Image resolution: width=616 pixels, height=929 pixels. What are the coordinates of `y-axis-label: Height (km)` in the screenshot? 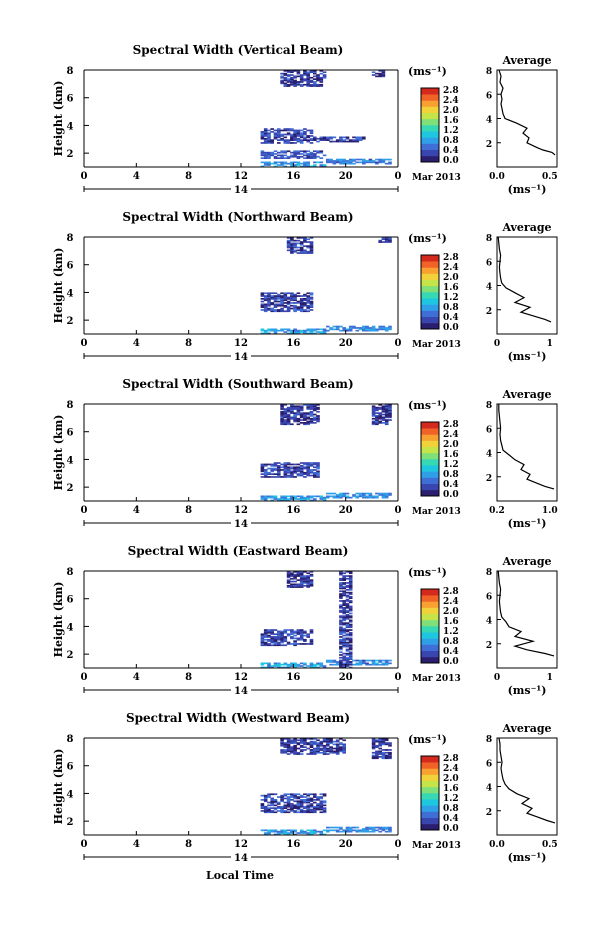 It's located at (58, 119).